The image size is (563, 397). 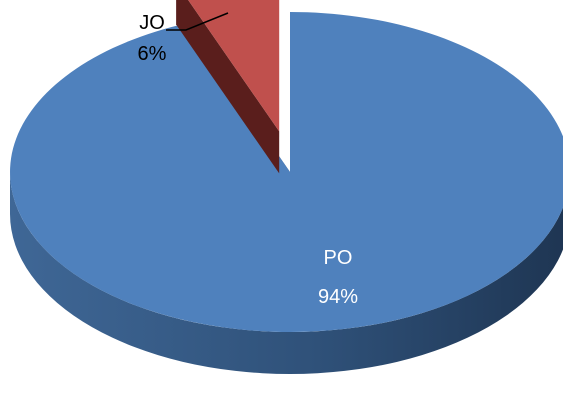 What do you see at coordinates (152, 54) in the screenshot?
I see `jo-value-label: 6%` at bounding box center [152, 54].